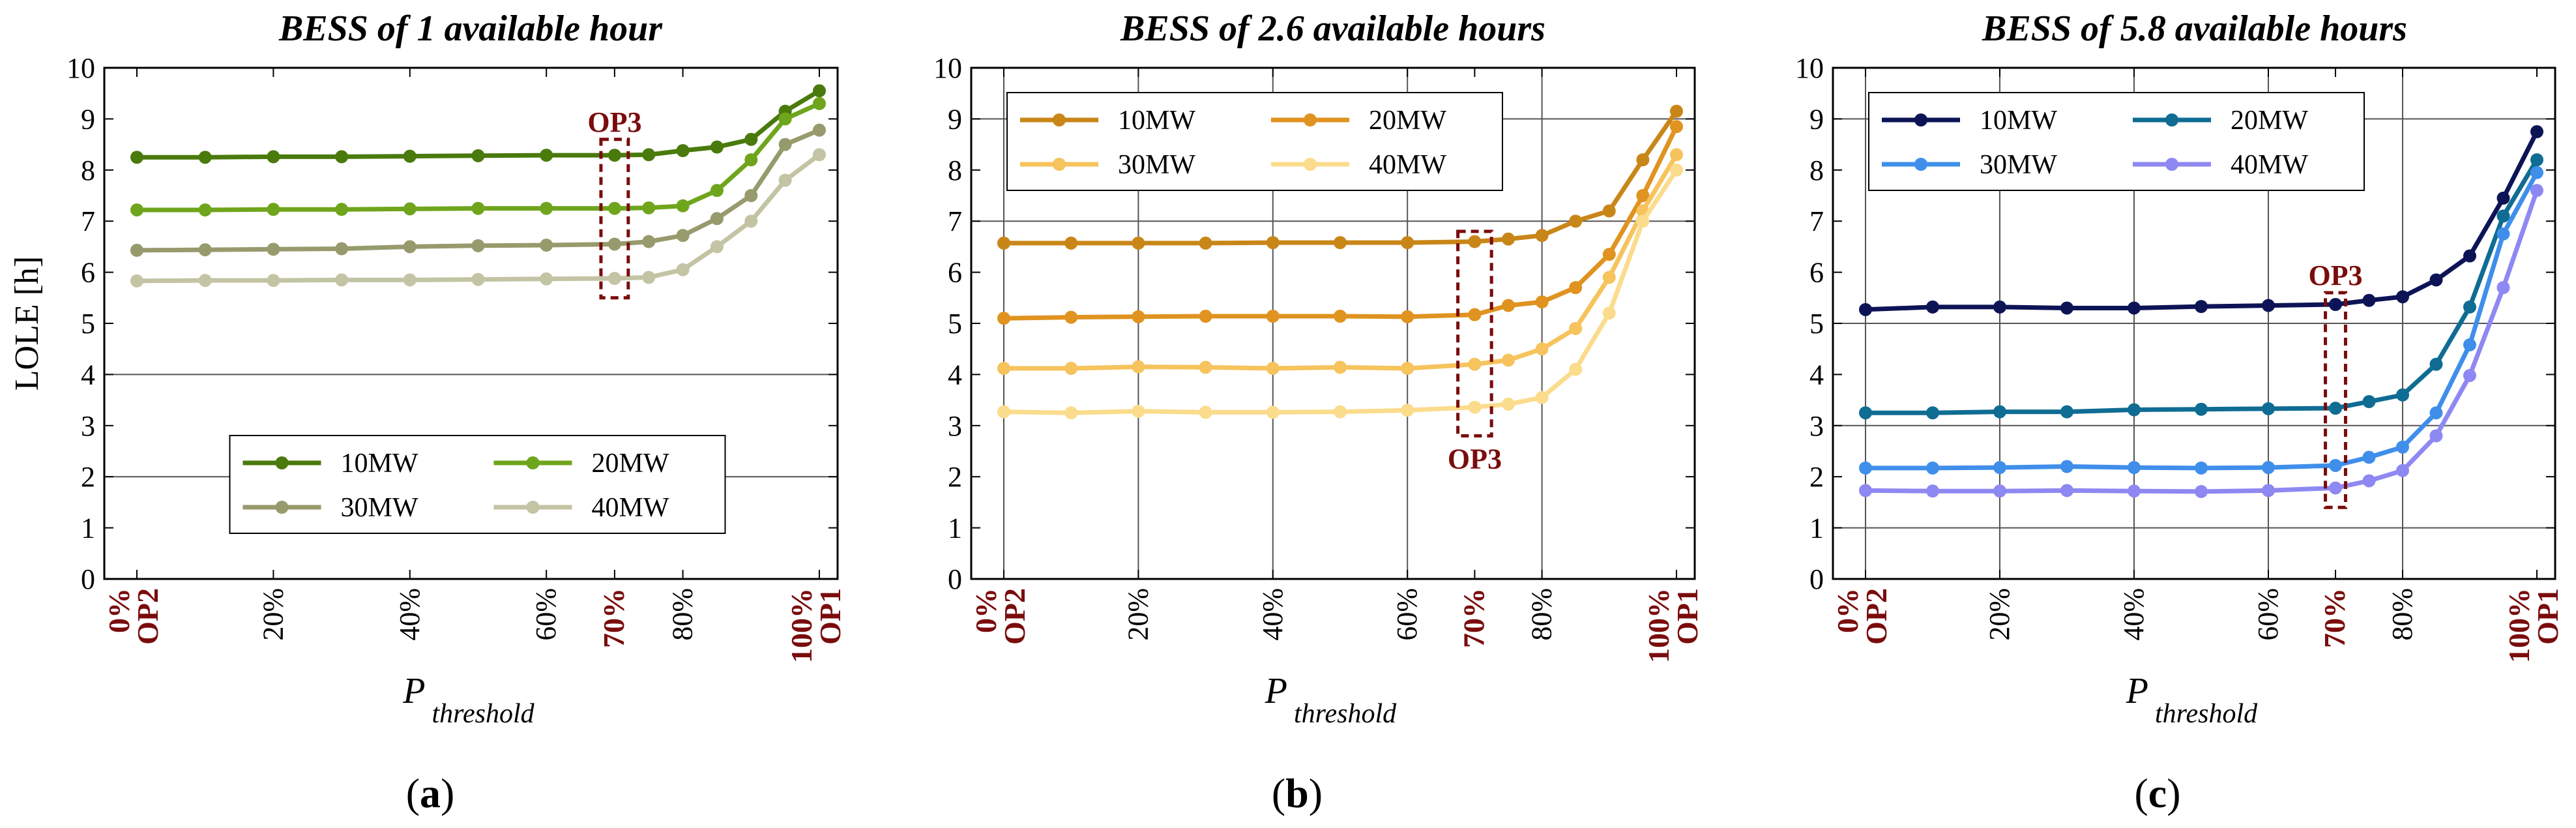  I want to click on y-tick-label: 1, so click(88, 528).